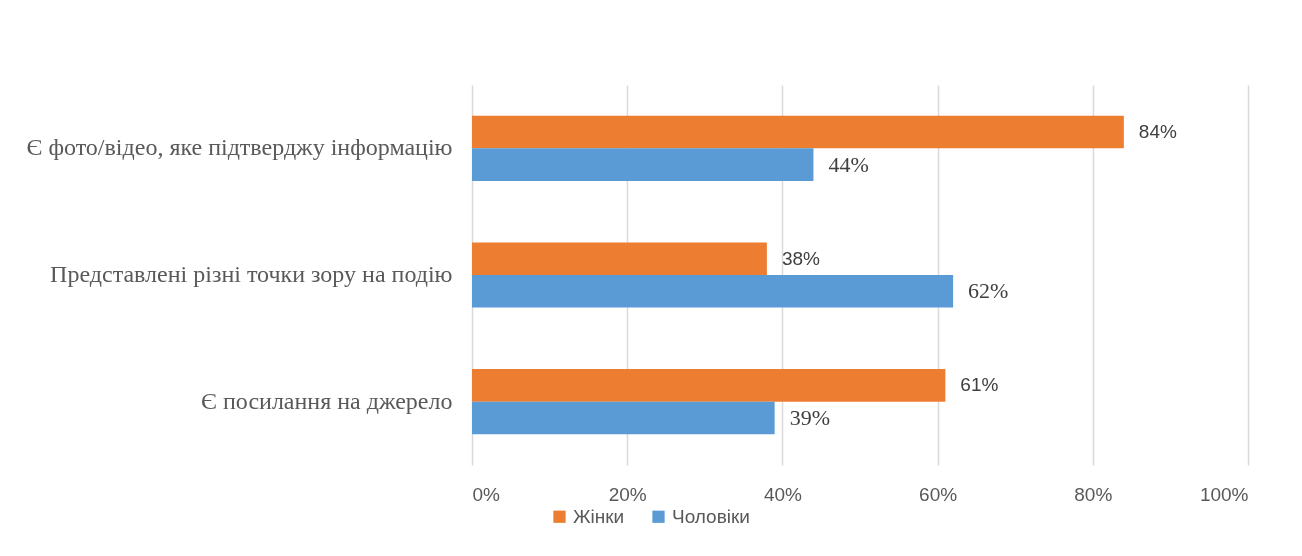 Image resolution: width=1302 pixels, height=556 pixels. I want to click on data-label: 62%, so click(988, 291).